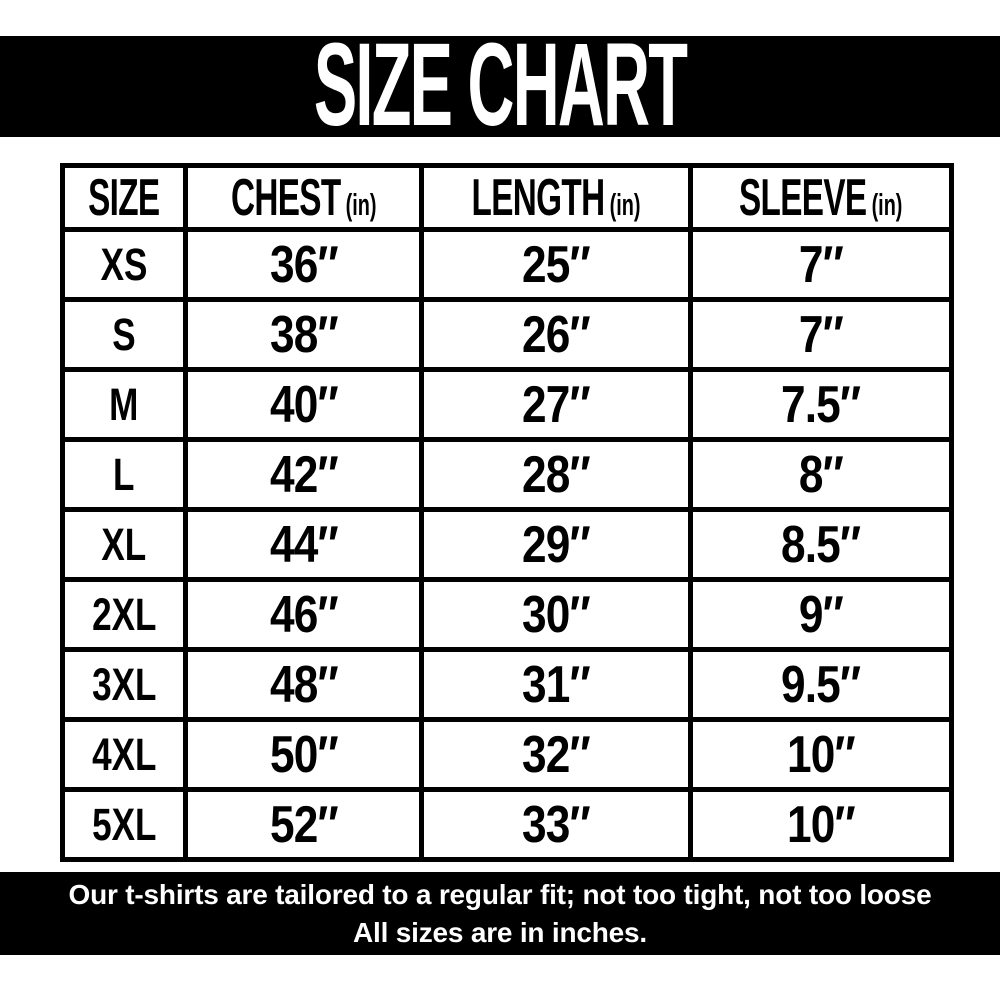 The image size is (1000, 1000). I want to click on header-label: SIZE, so click(124, 197).